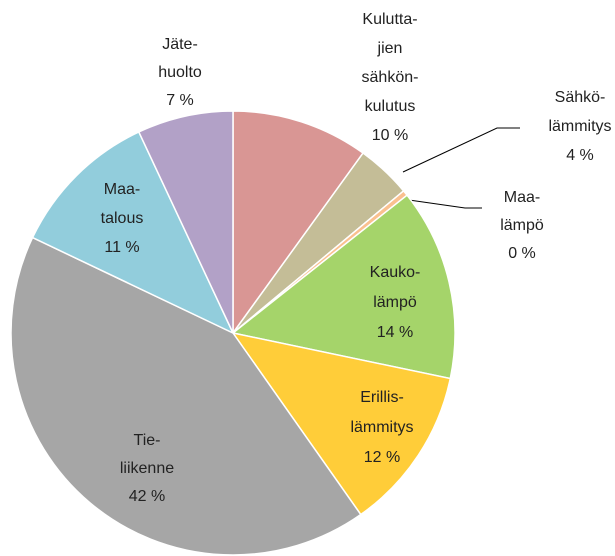 The height and width of the screenshot is (556, 615). What do you see at coordinates (147, 496) in the screenshot?
I see `value-label: 42 %` at bounding box center [147, 496].